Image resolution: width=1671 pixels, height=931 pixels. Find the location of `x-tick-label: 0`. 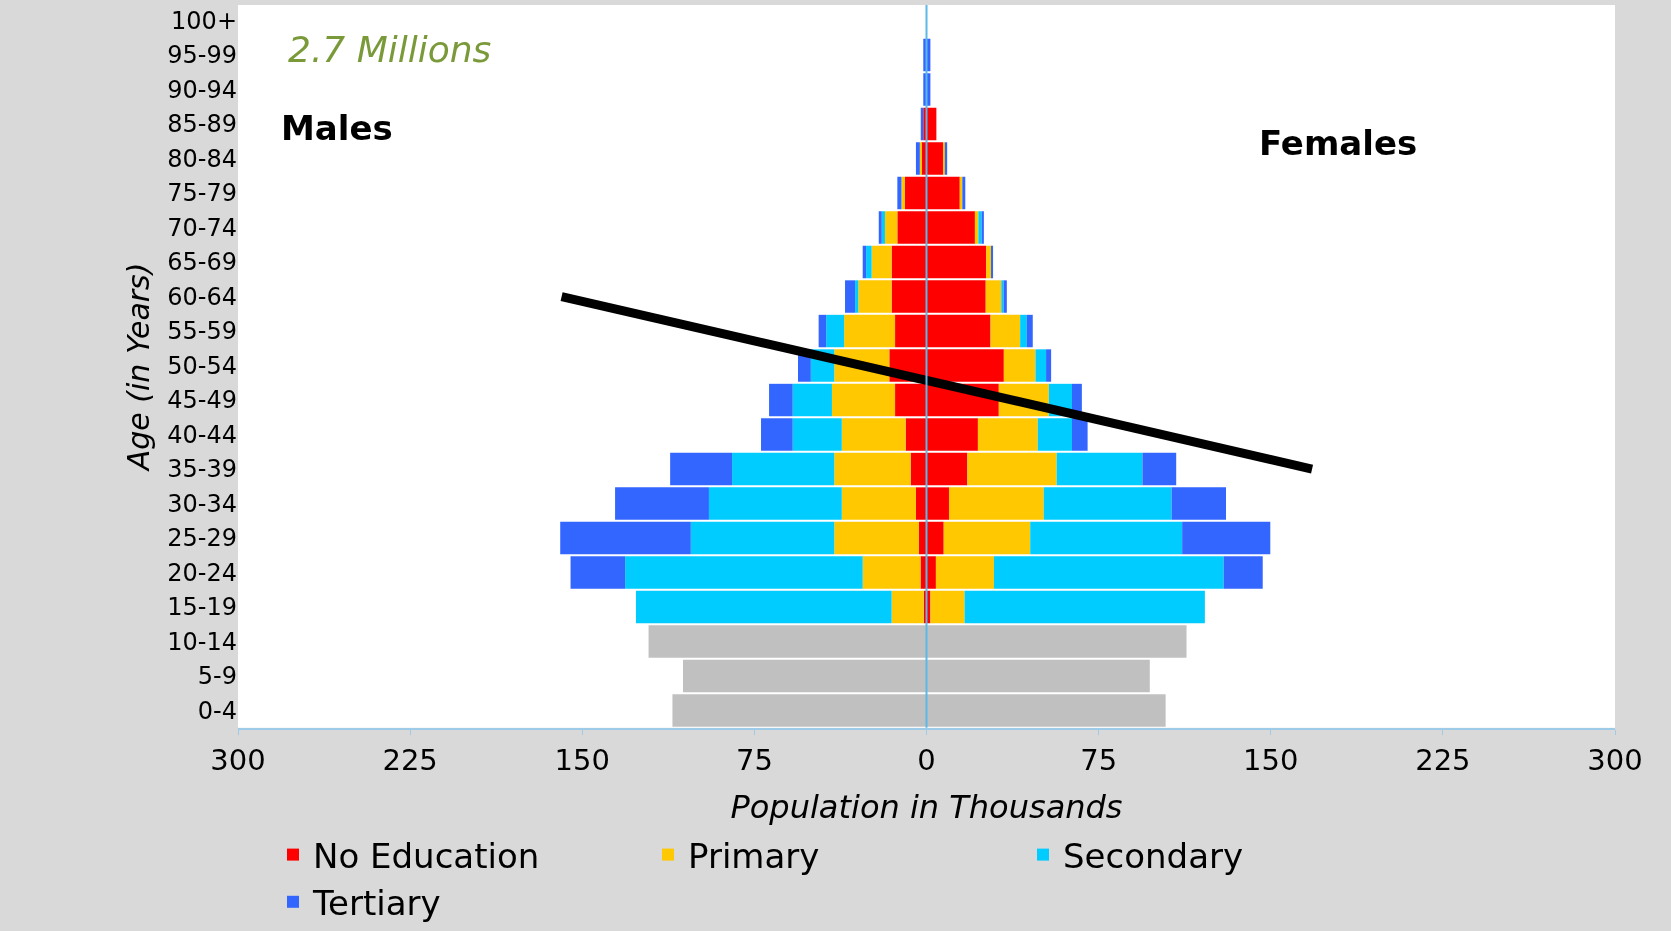

x-tick-label: 0 is located at coordinates (926, 759).